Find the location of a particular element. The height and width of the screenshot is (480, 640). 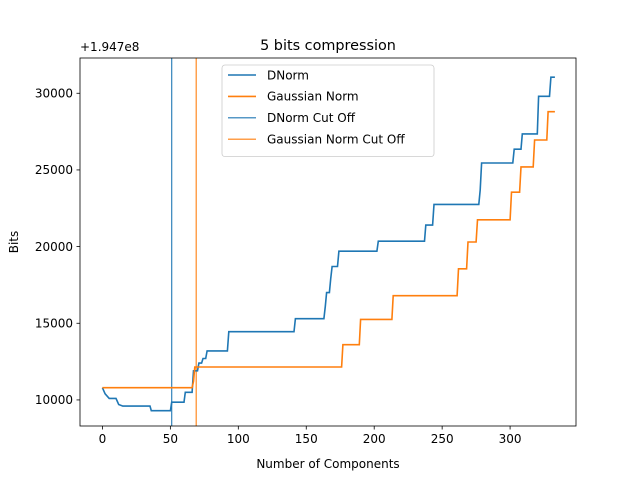

x-axis-label: Number of Components is located at coordinates (327, 464).